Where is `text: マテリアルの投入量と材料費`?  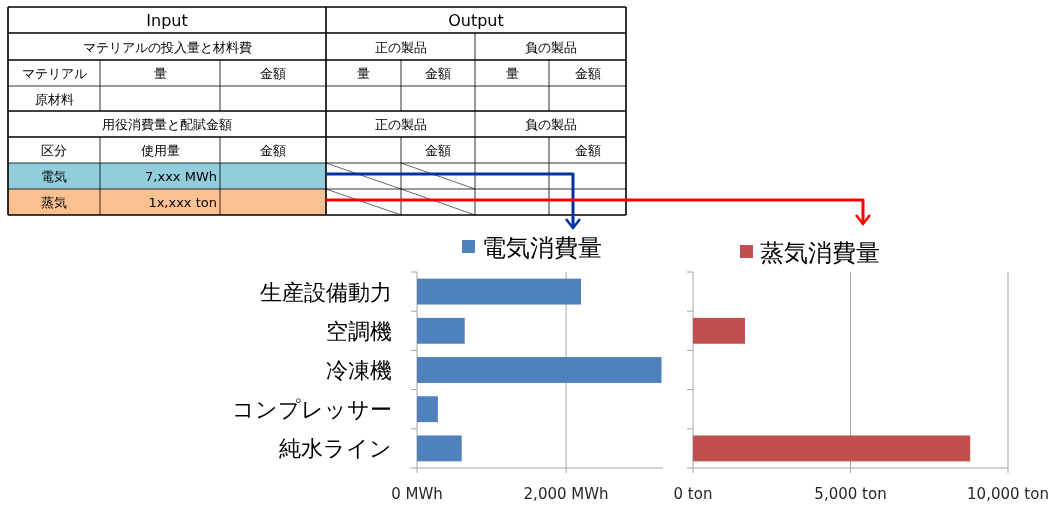
text: マテリアルの投入量と材料費 is located at coordinates (167, 47).